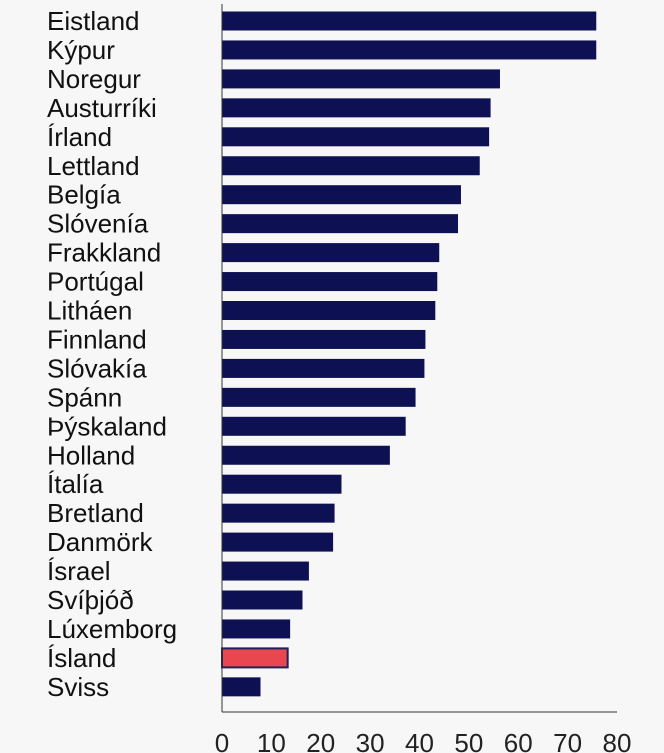 This screenshot has height=753, width=664. I want to click on x-tick-label-60: 60, so click(518, 740).